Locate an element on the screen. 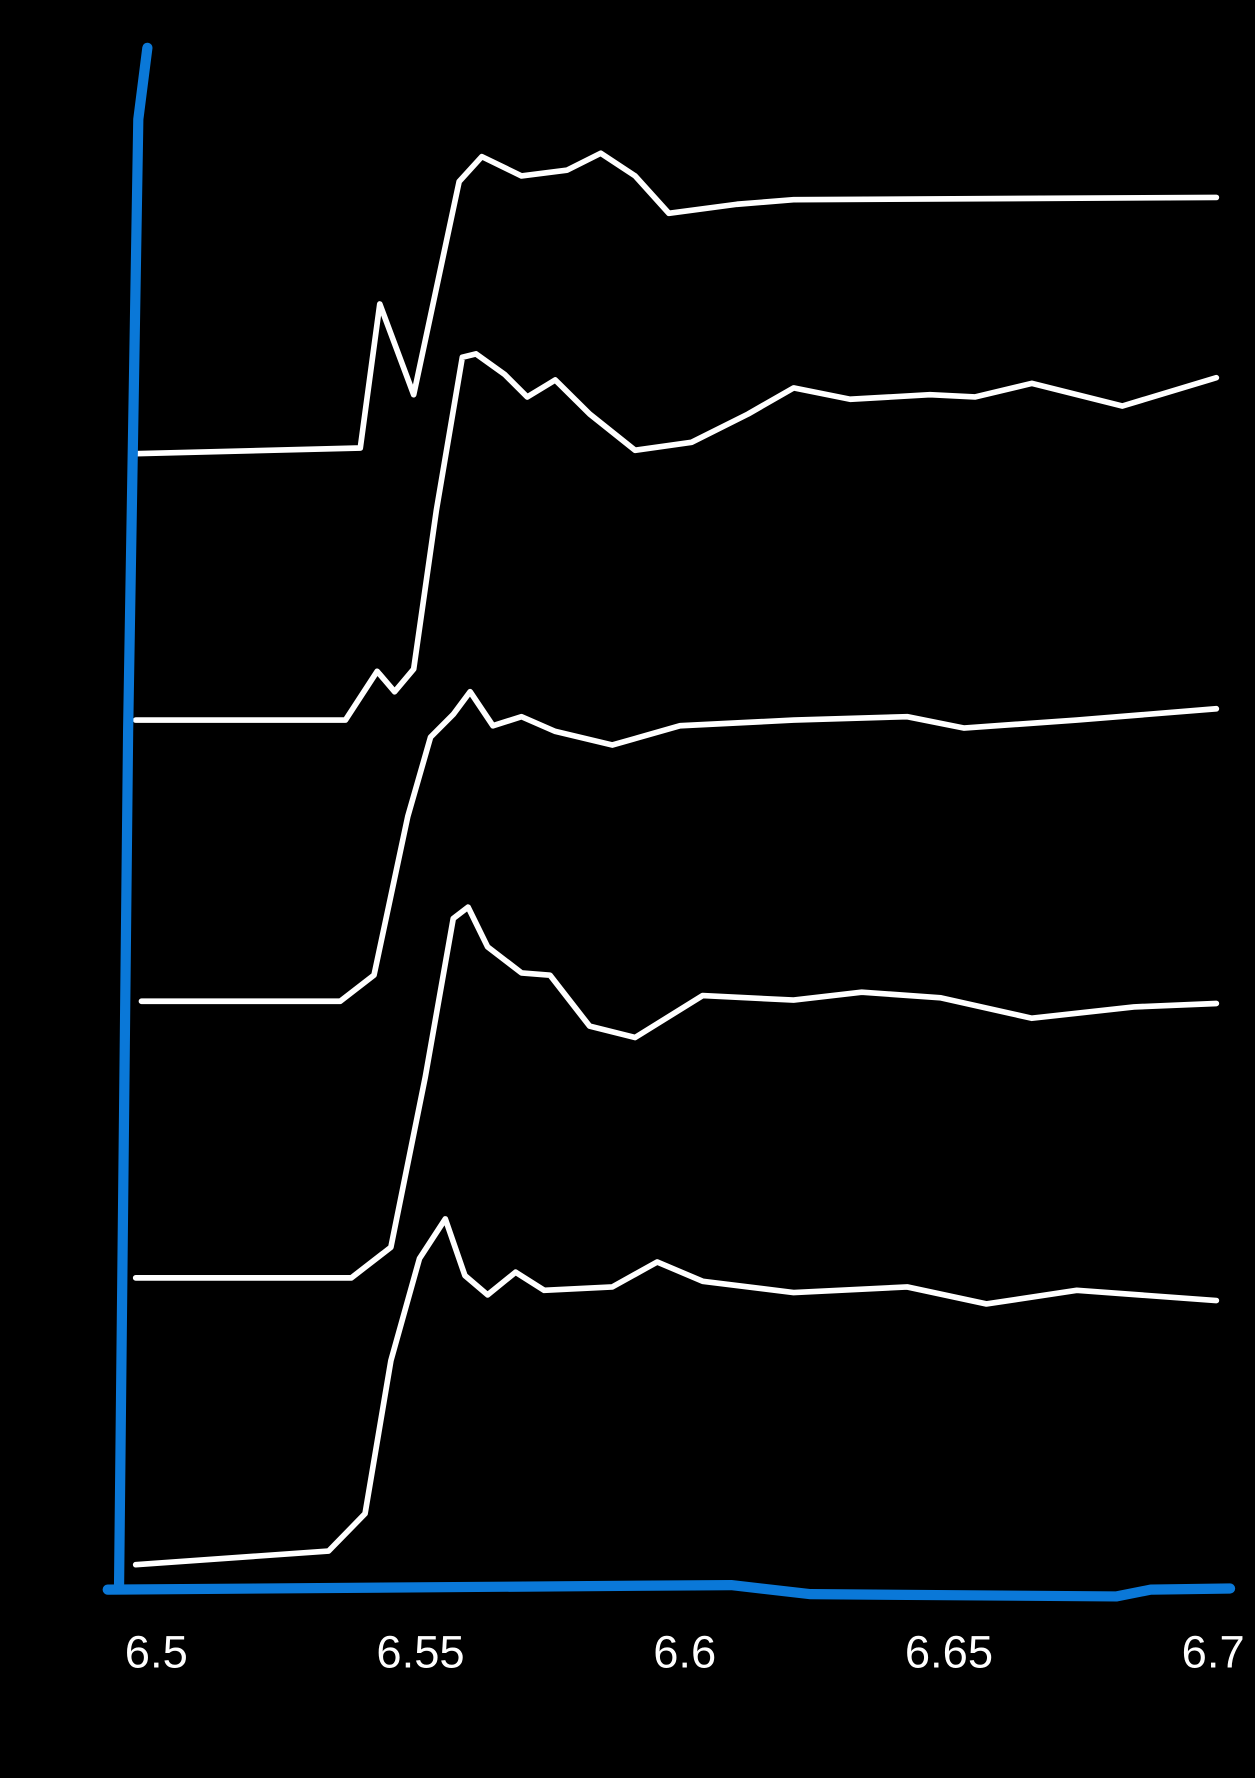 The height and width of the screenshot is (1778, 1255). x-tick-label: 6.6 is located at coordinates (684, 1651).